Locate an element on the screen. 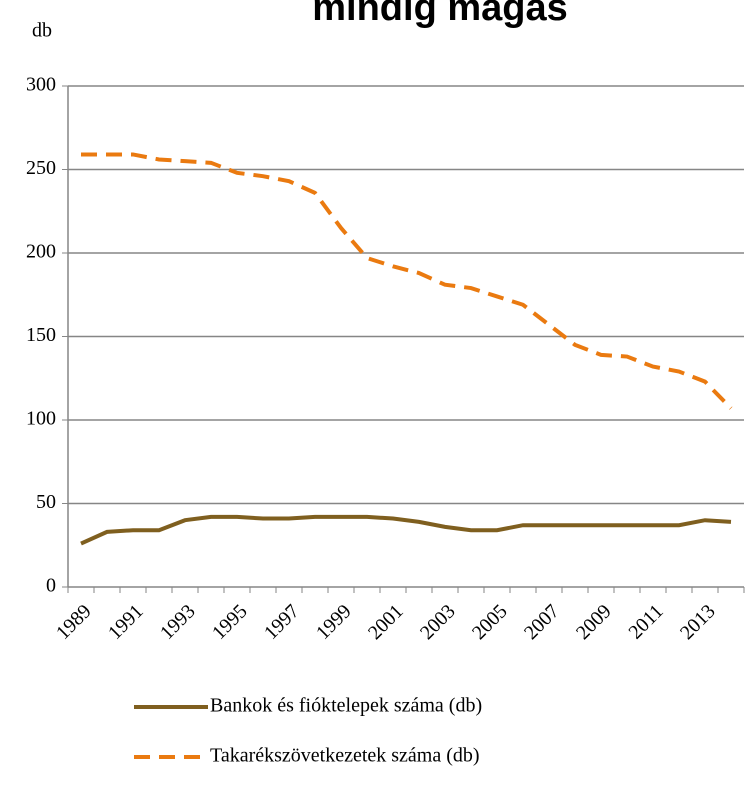 This screenshot has height=800, width=754. x-tick-label: 1999 is located at coordinates (334, 622).